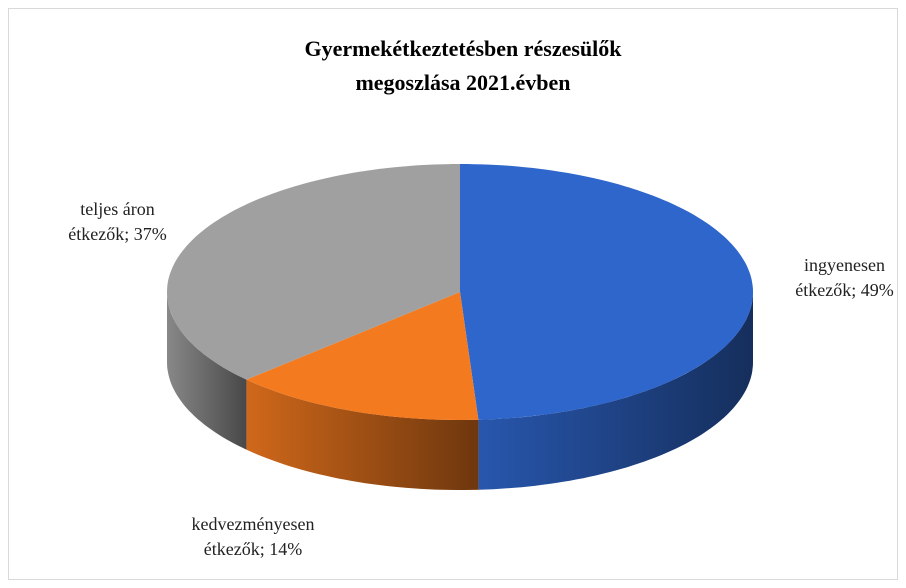 This screenshot has height=588, width=906. I want to click on data-label: ingyenesen étkezők; 49%, so click(844, 277).